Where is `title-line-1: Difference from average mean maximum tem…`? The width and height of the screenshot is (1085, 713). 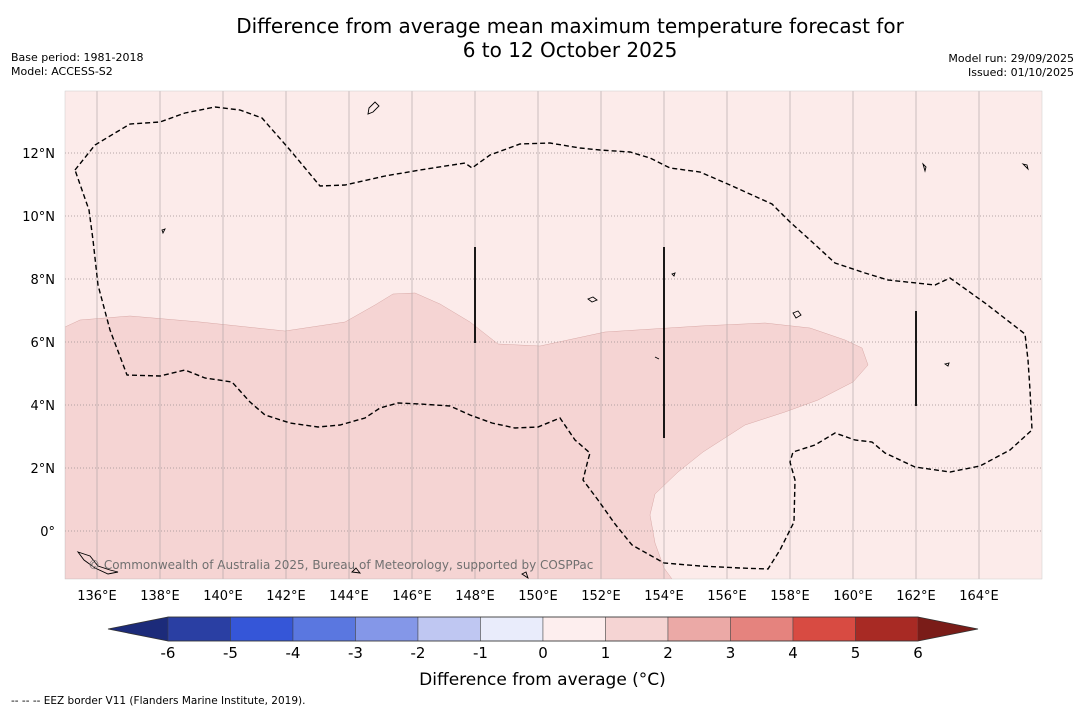 title-line-1: Difference from average mean maximum tem… is located at coordinates (570, 26).